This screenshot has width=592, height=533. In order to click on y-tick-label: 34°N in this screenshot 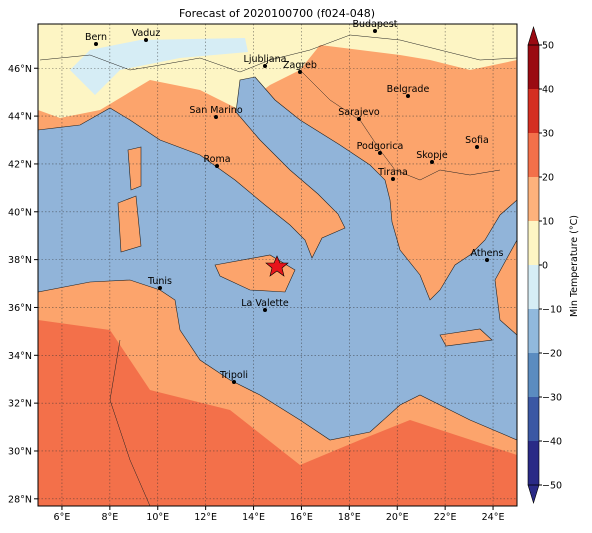, I will do `click(20, 356)`.